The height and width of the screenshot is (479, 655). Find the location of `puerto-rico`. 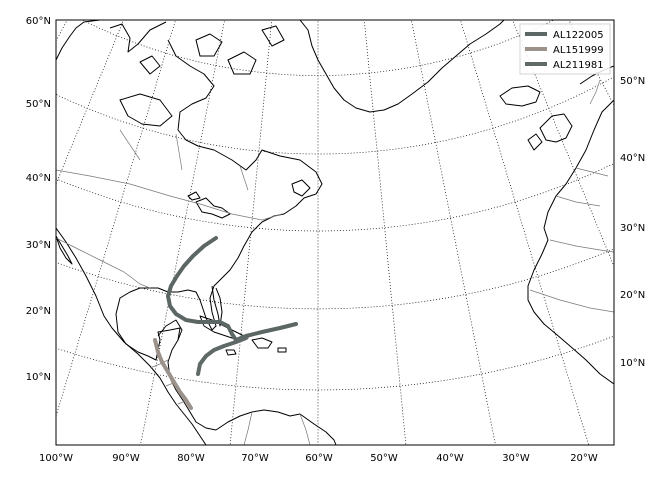

puerto-rico is located at coordinates (282, 350).